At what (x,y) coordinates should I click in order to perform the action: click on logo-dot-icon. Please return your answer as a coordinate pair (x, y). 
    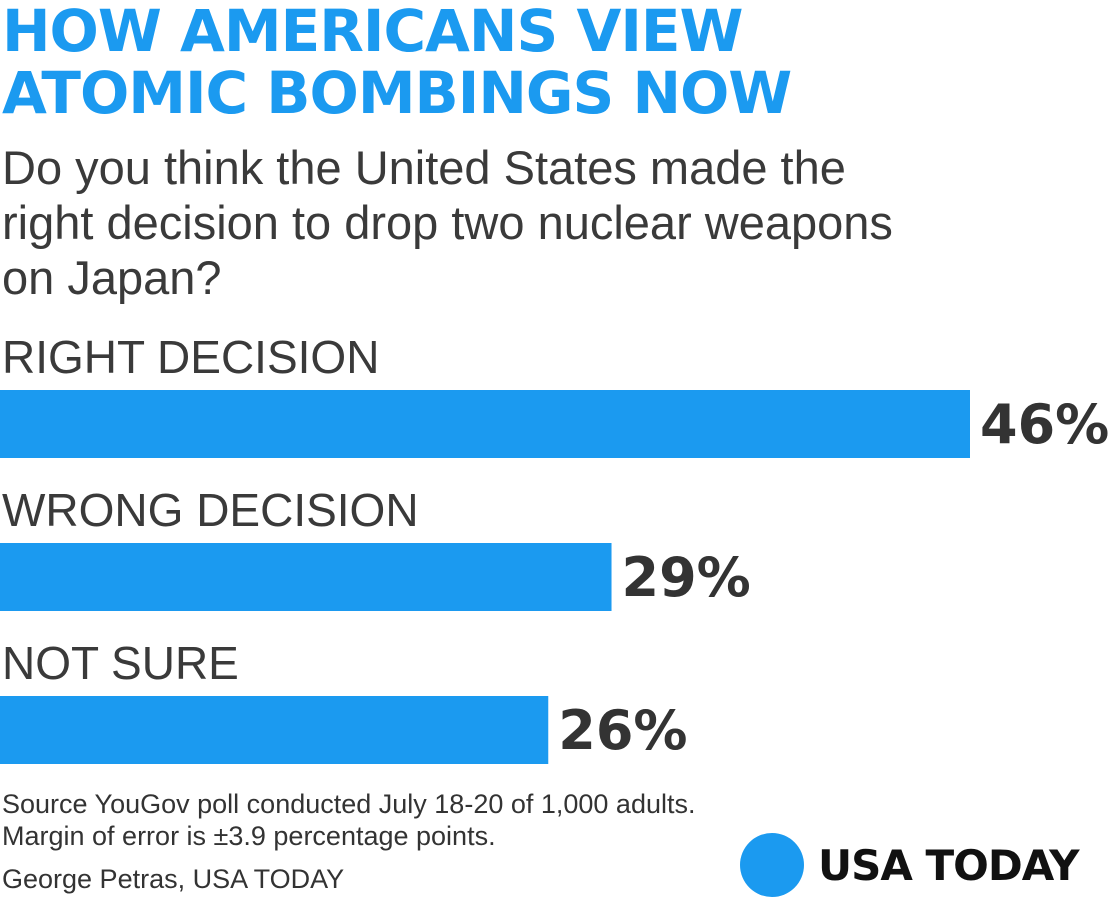
    Looking at the image, I should click on (772, 865).